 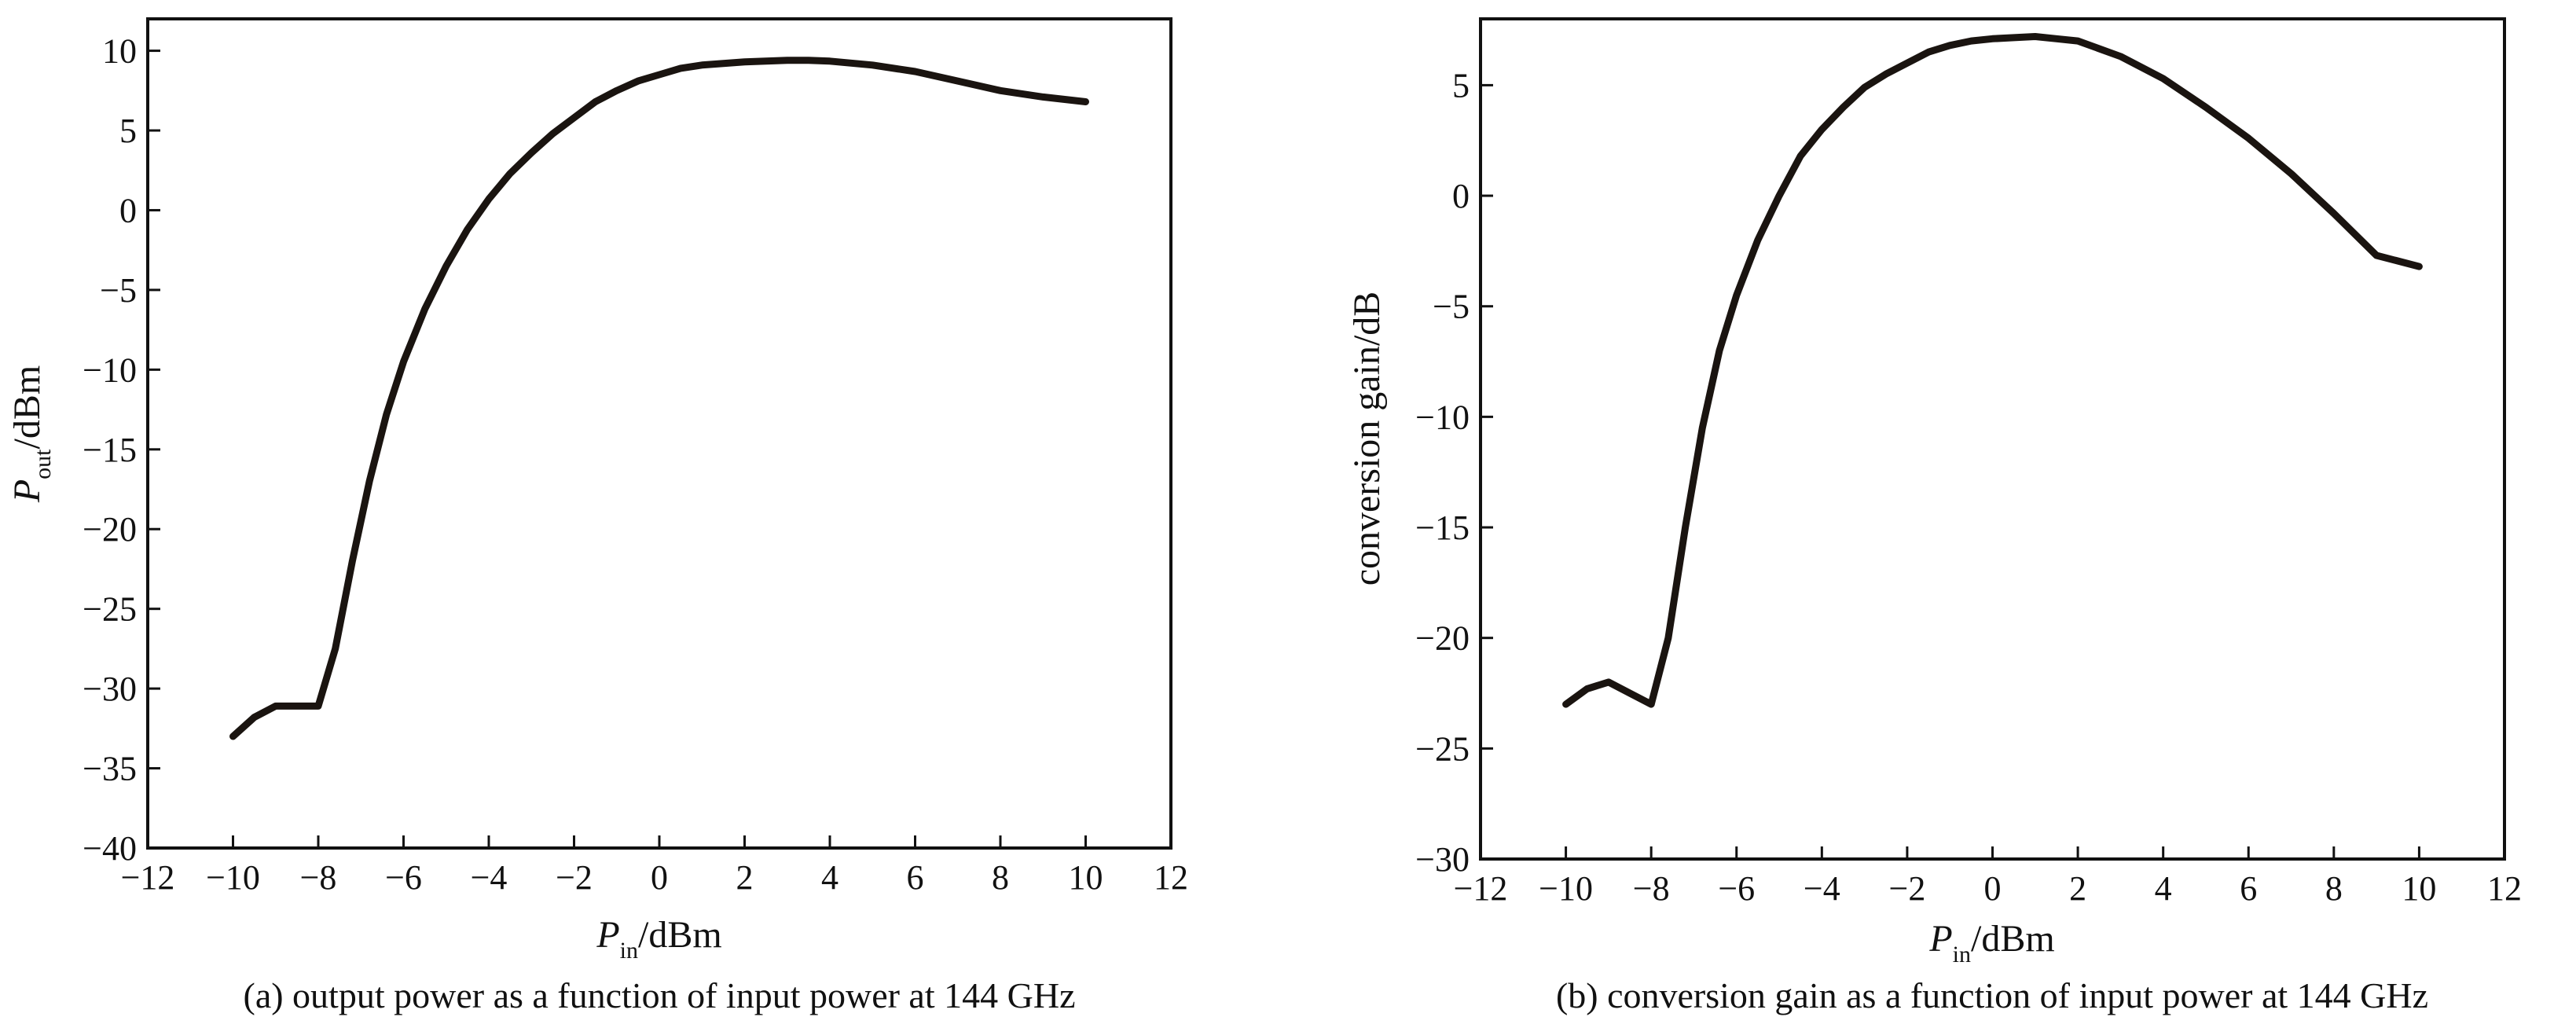 I want to click on y-axis-ticks-b: −30 −25 −20 −15 −10 −5 0 5, so click(x=1454, y=472).